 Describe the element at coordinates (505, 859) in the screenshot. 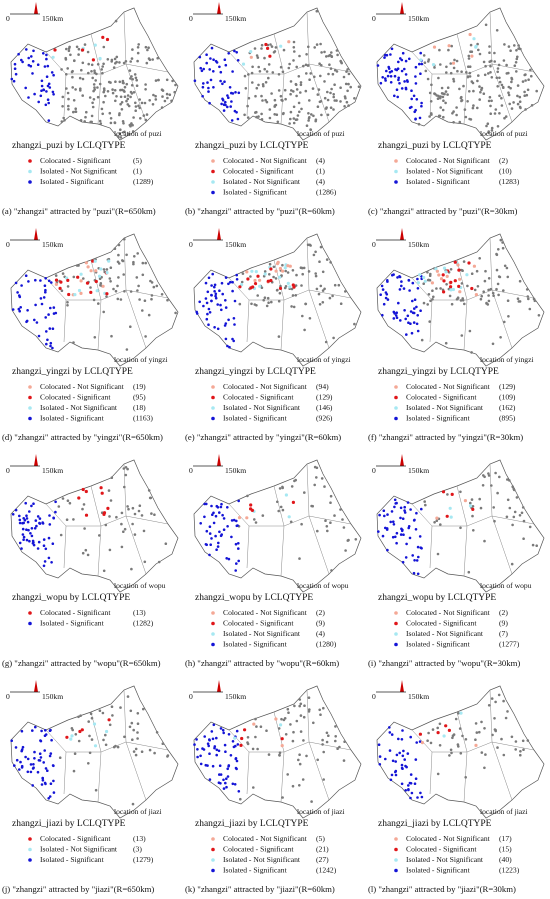

I see `legend-count: (40)` at that location.